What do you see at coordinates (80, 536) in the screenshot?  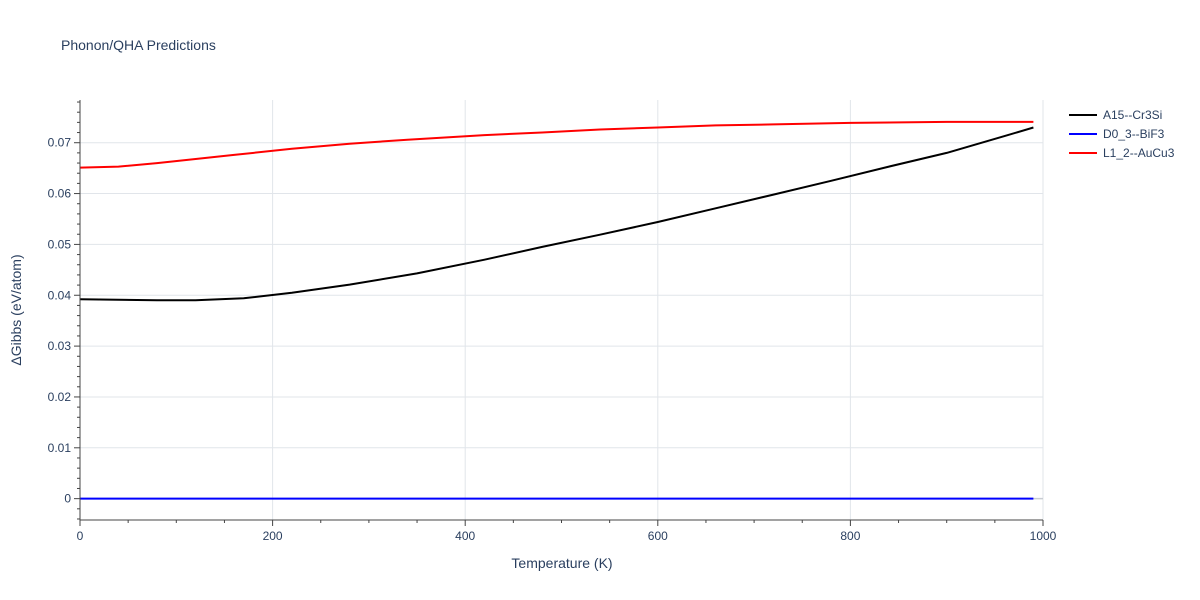 I see `x-tick-label: 0` at bounding box center [80, 536].